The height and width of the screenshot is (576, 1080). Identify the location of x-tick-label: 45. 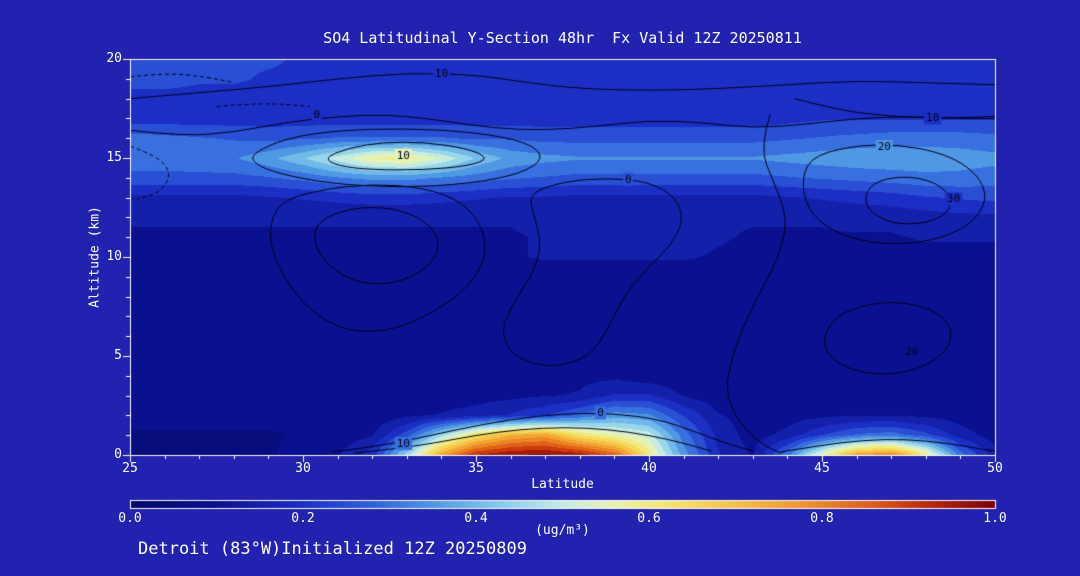
(822, 468).